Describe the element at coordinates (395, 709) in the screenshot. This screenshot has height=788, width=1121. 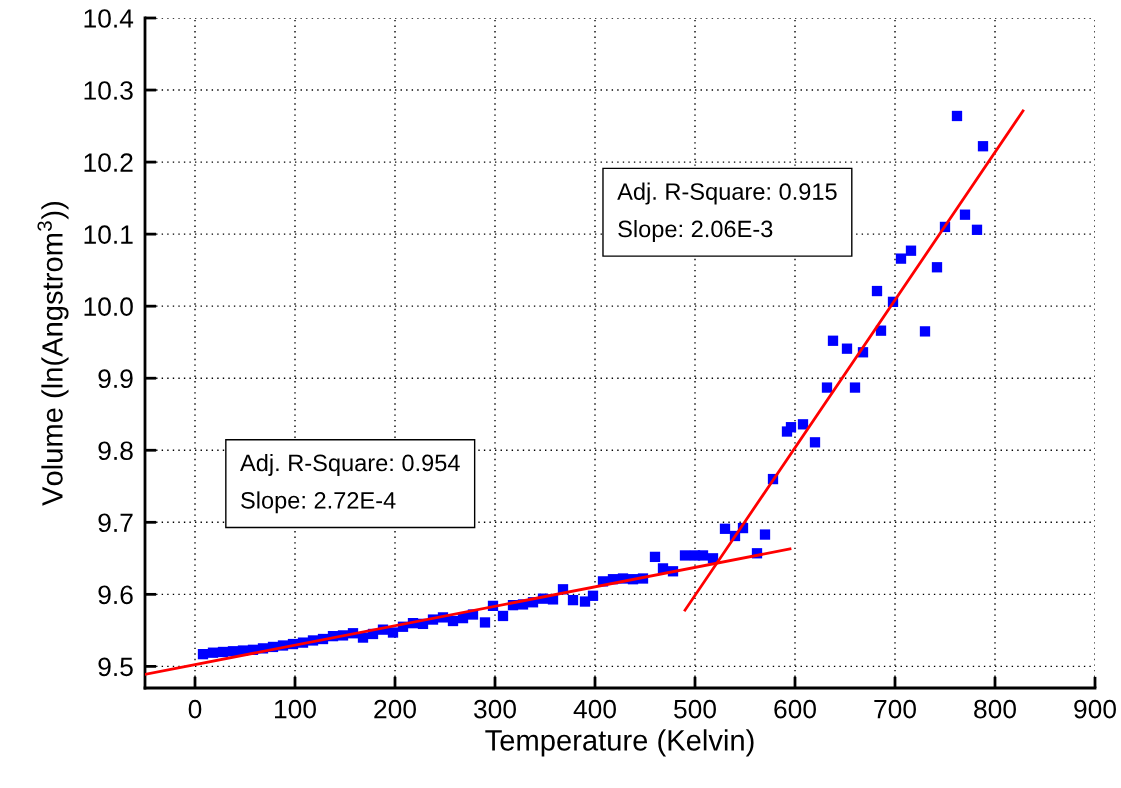
I see `x-tick-label: 200` at that location.